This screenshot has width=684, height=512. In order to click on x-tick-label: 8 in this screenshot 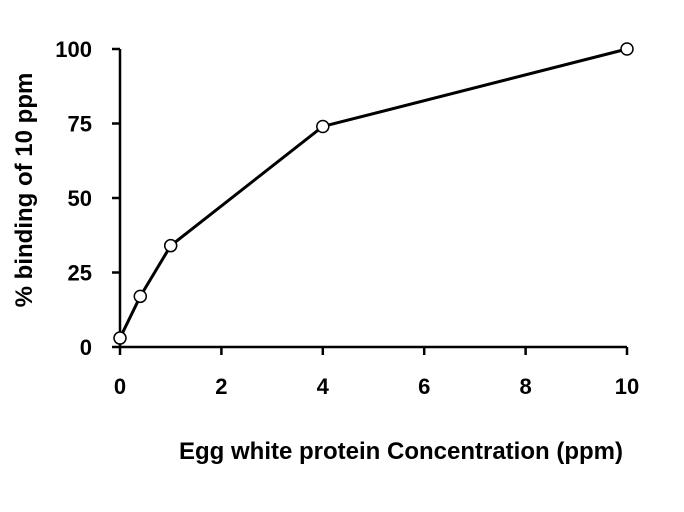, I will do `click(525, 386)`.